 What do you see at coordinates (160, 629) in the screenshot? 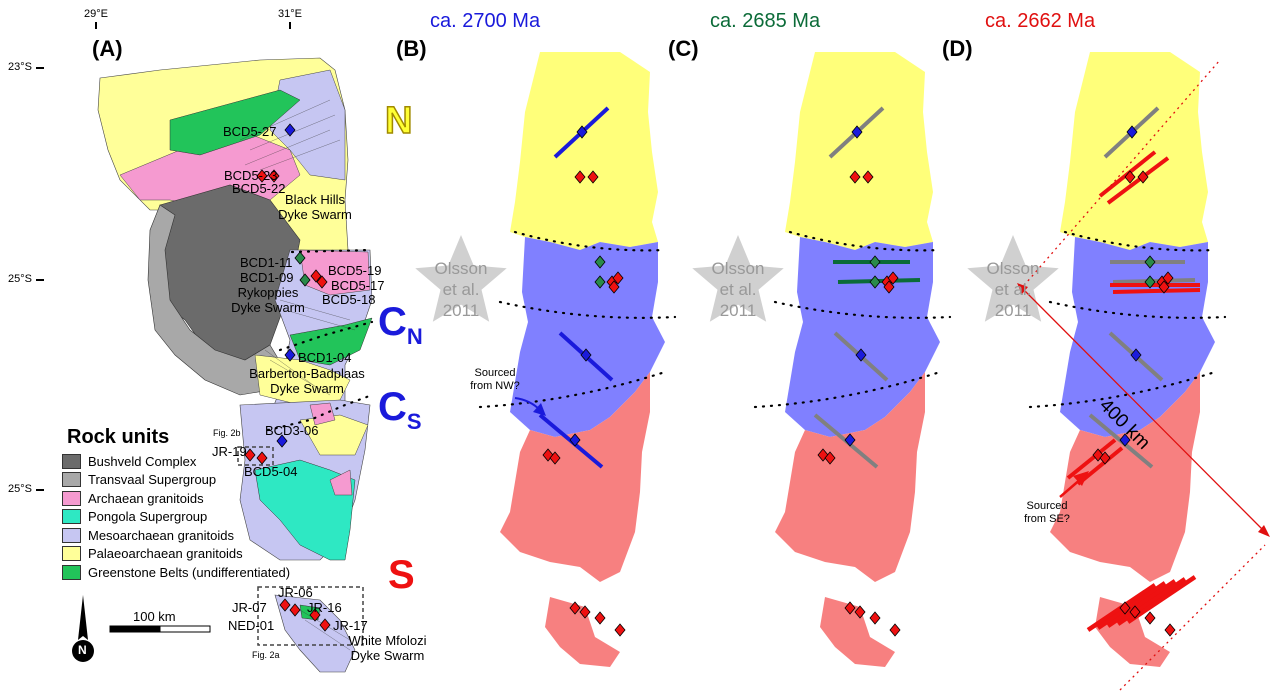
I see `scale-bar` at bounding box center [160, 629].